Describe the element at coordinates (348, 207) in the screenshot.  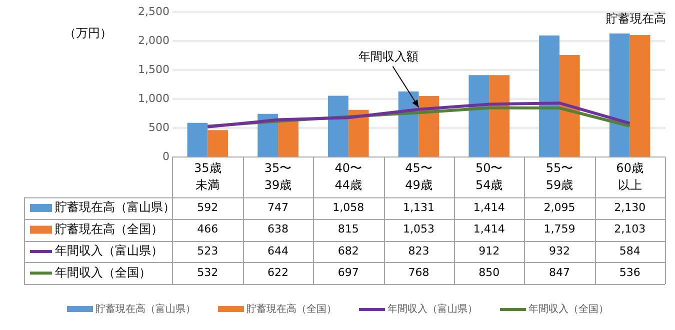
I see `data-label: 1,058` at that location.